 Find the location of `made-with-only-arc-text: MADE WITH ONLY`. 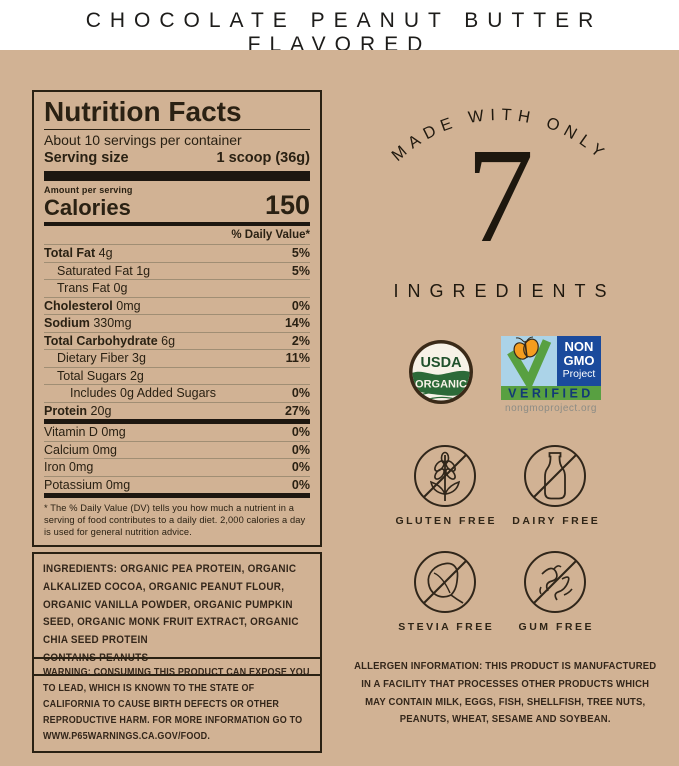

made-with-only-arc-text: MADE WITH ONLY is located at coordinates (496, 135).